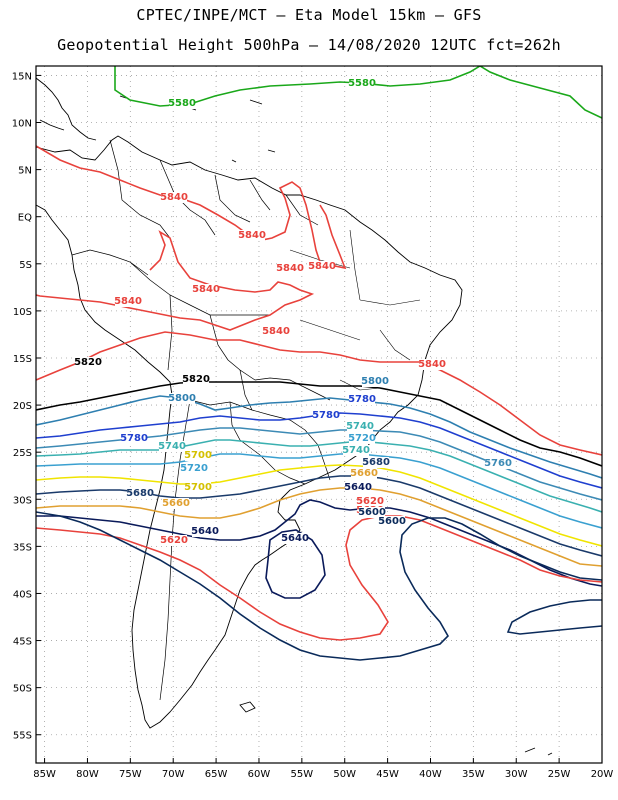 This screenshot has width=618, height=800. What do you see at coordinates (22, 124) in the screenshot?
I see `lat-tick-label: 10N` at bounding box center [22, 124].